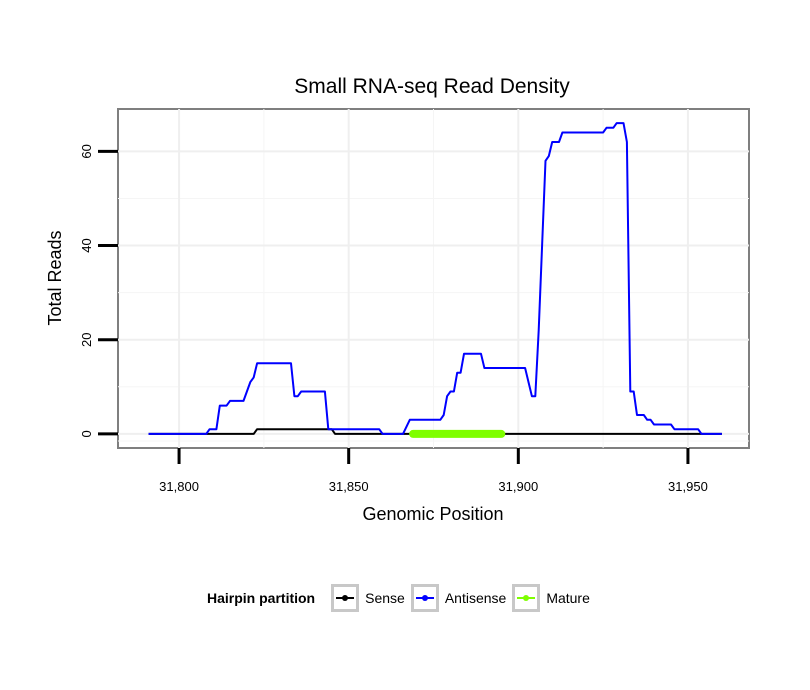  Describe the element at coordinates (432, 514) in the screenshot. I see `x-axis-title: Genomic Position` at that location.